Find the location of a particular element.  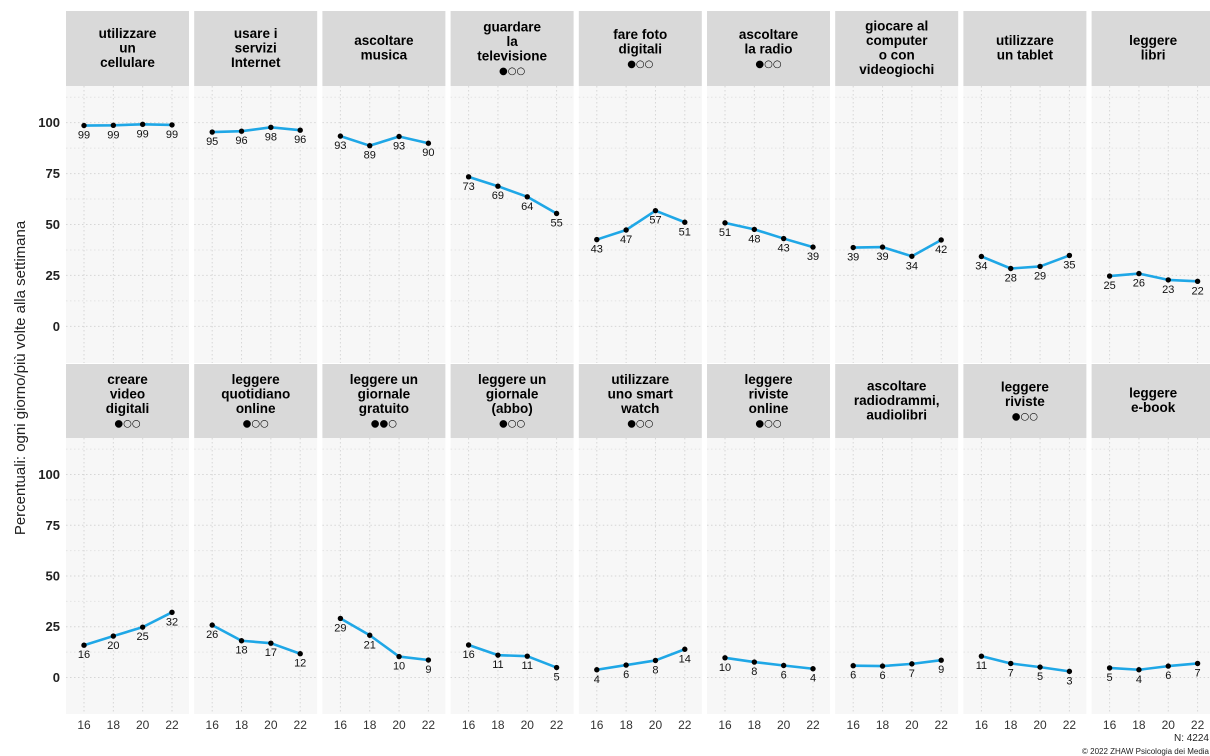

data-label: 14 is located at coordinates (685, 659).